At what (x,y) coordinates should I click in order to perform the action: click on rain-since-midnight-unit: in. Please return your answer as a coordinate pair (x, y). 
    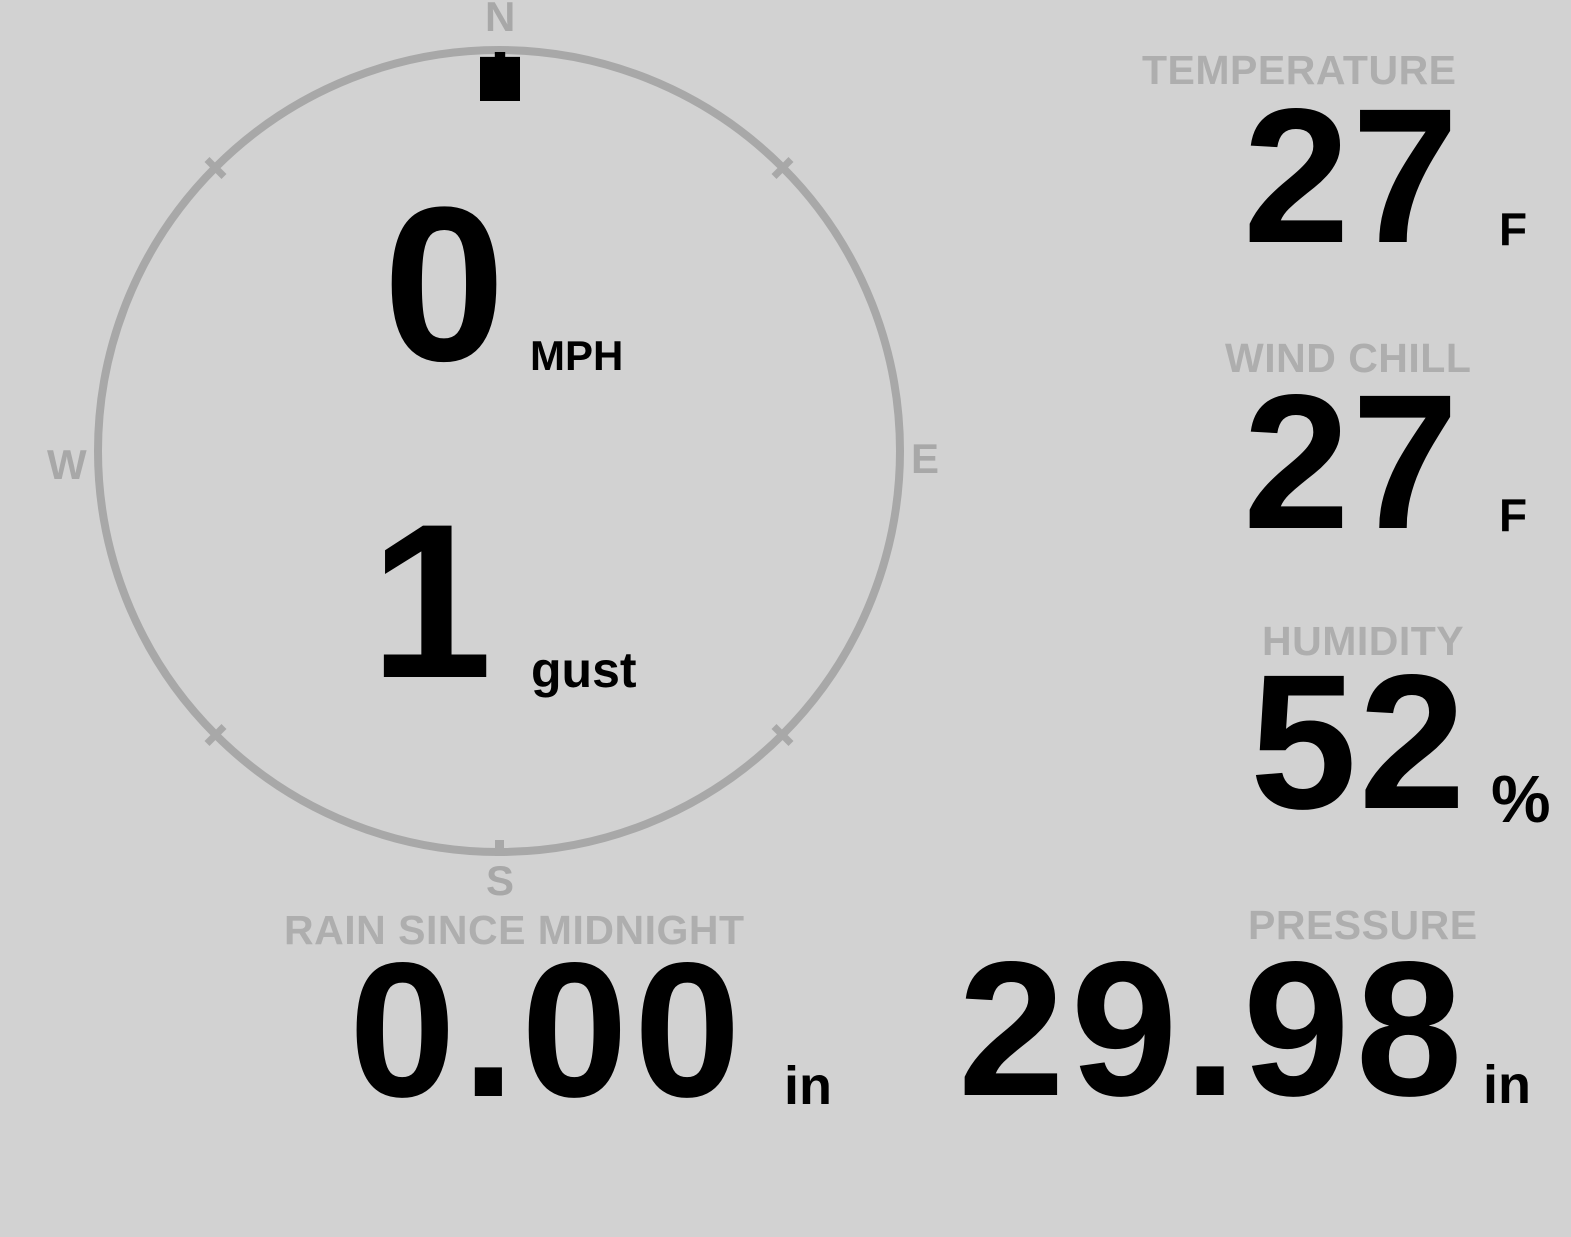
    Looking at the image, I should click on (808, 1086).